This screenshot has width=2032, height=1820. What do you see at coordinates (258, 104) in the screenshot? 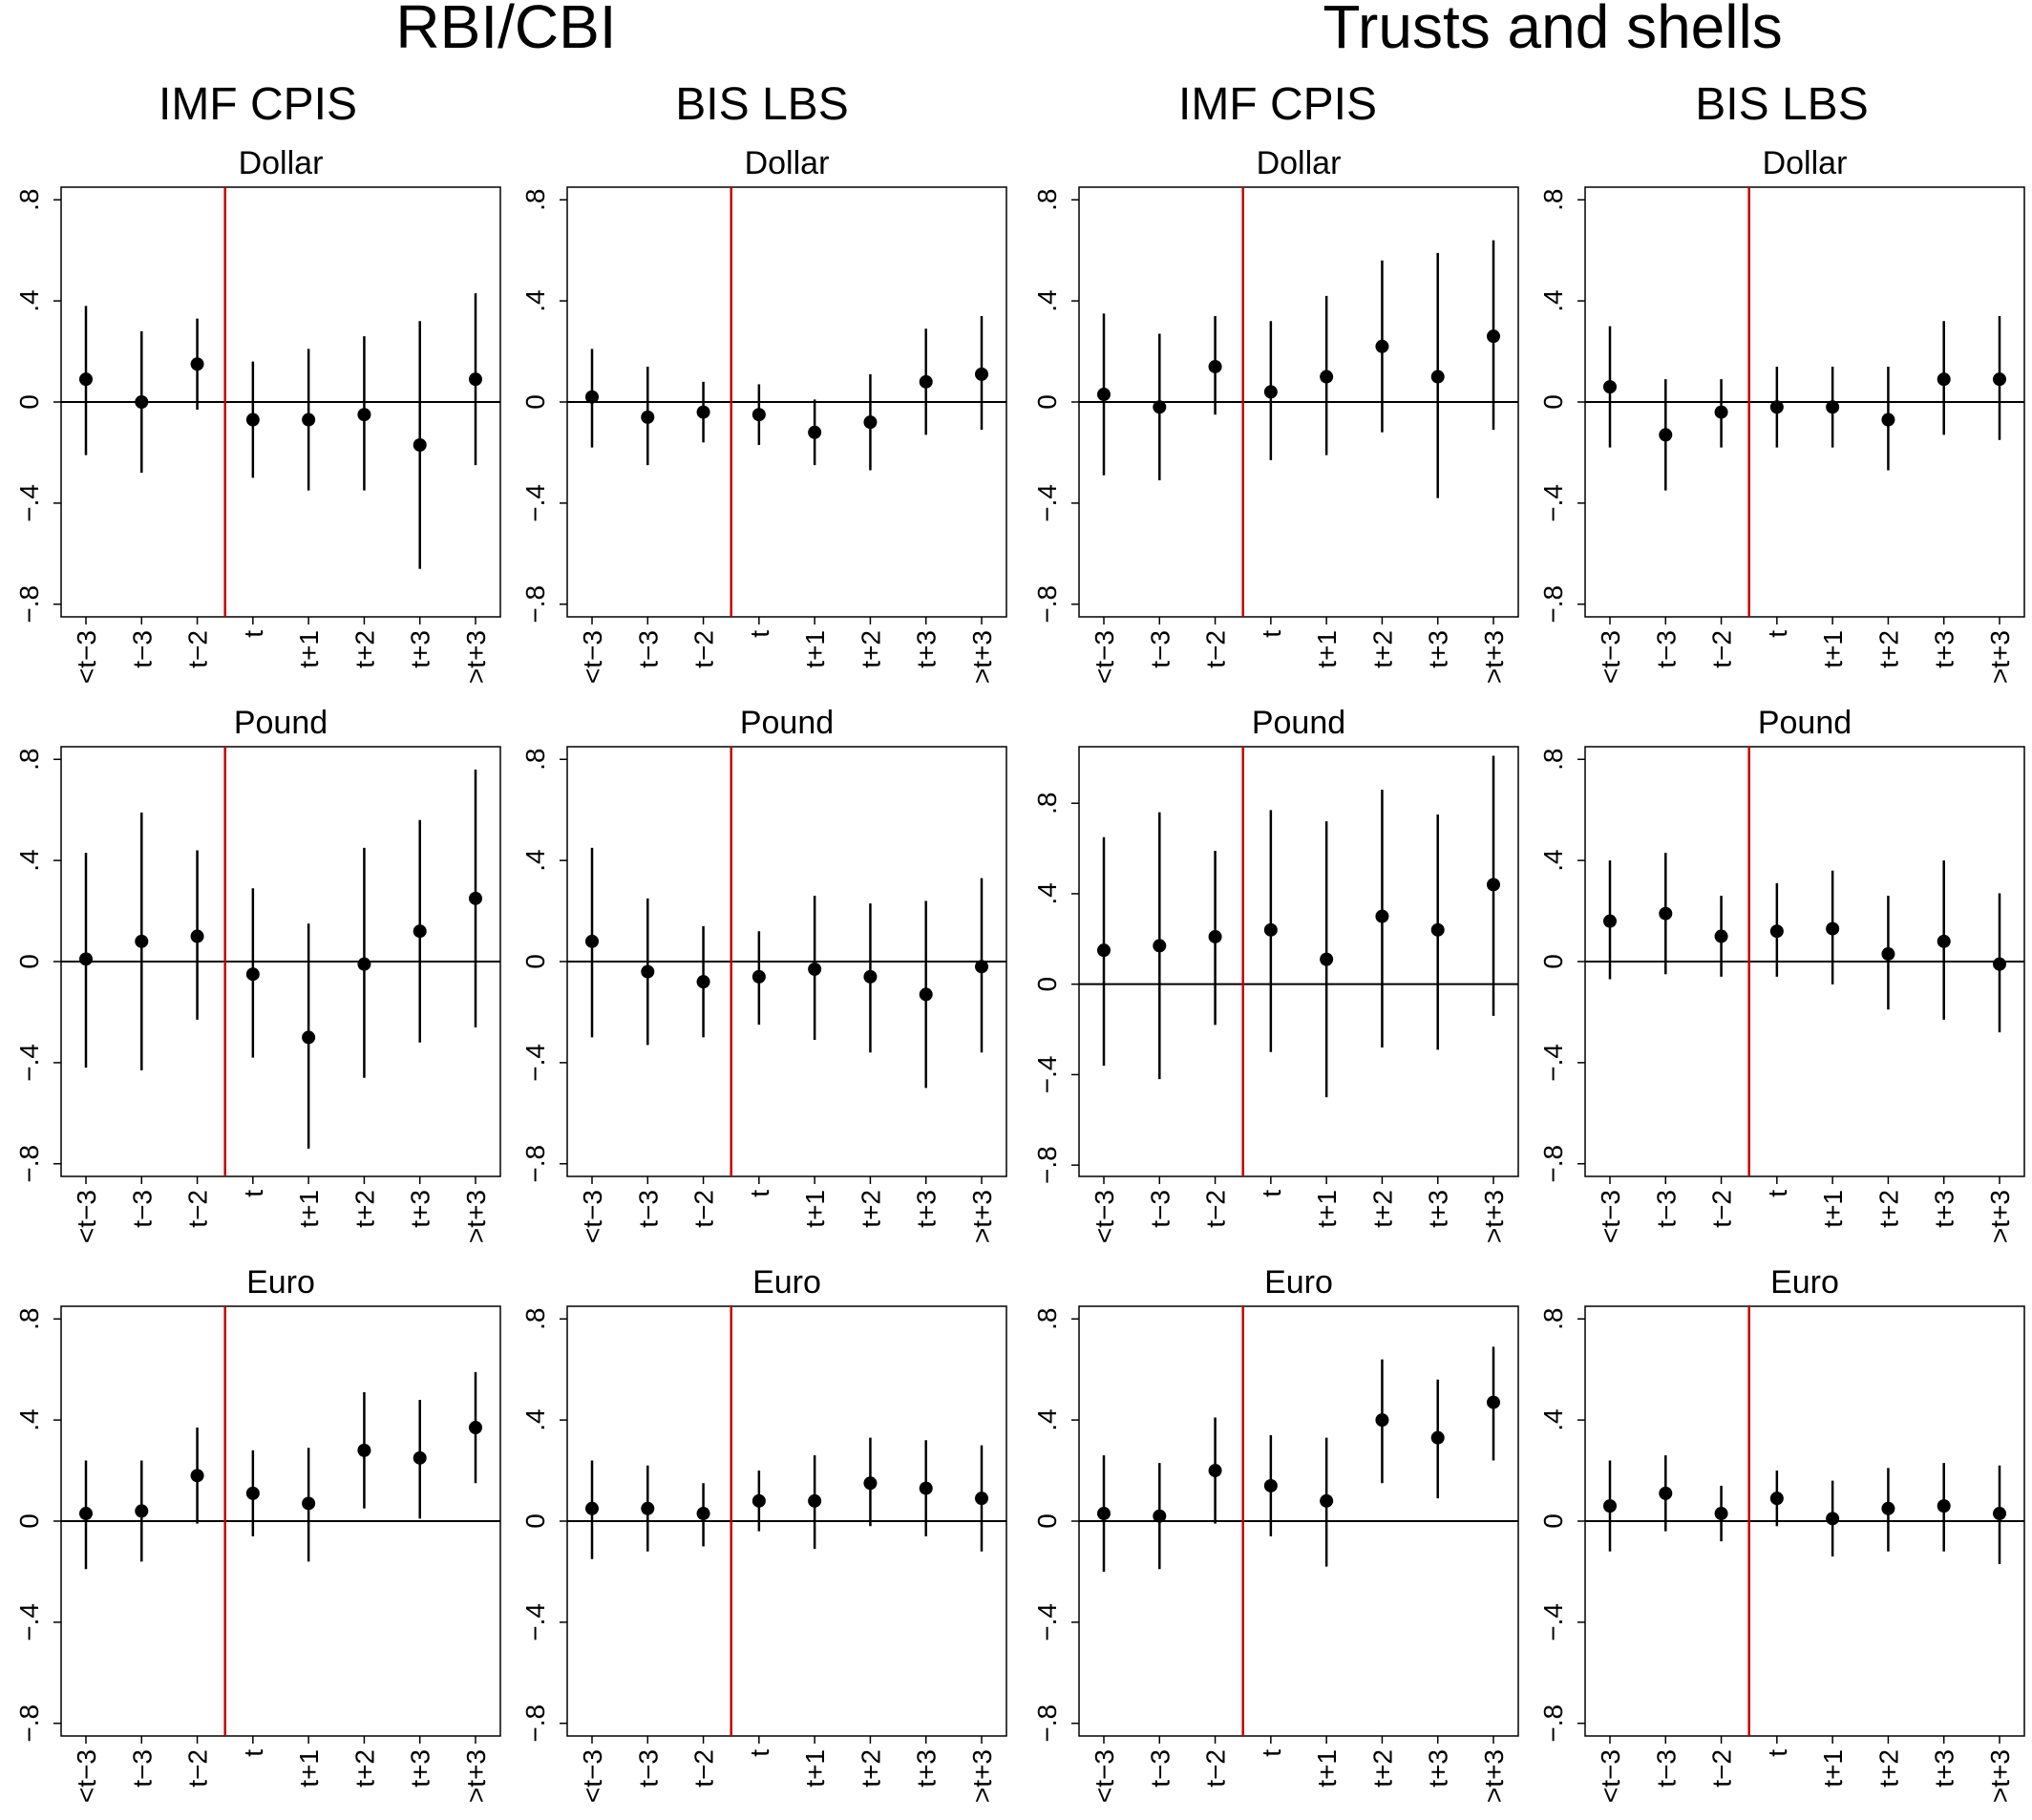
I see `column-title-imf-cpis-1: IMF CPIS` at bounding box center [258, 104].